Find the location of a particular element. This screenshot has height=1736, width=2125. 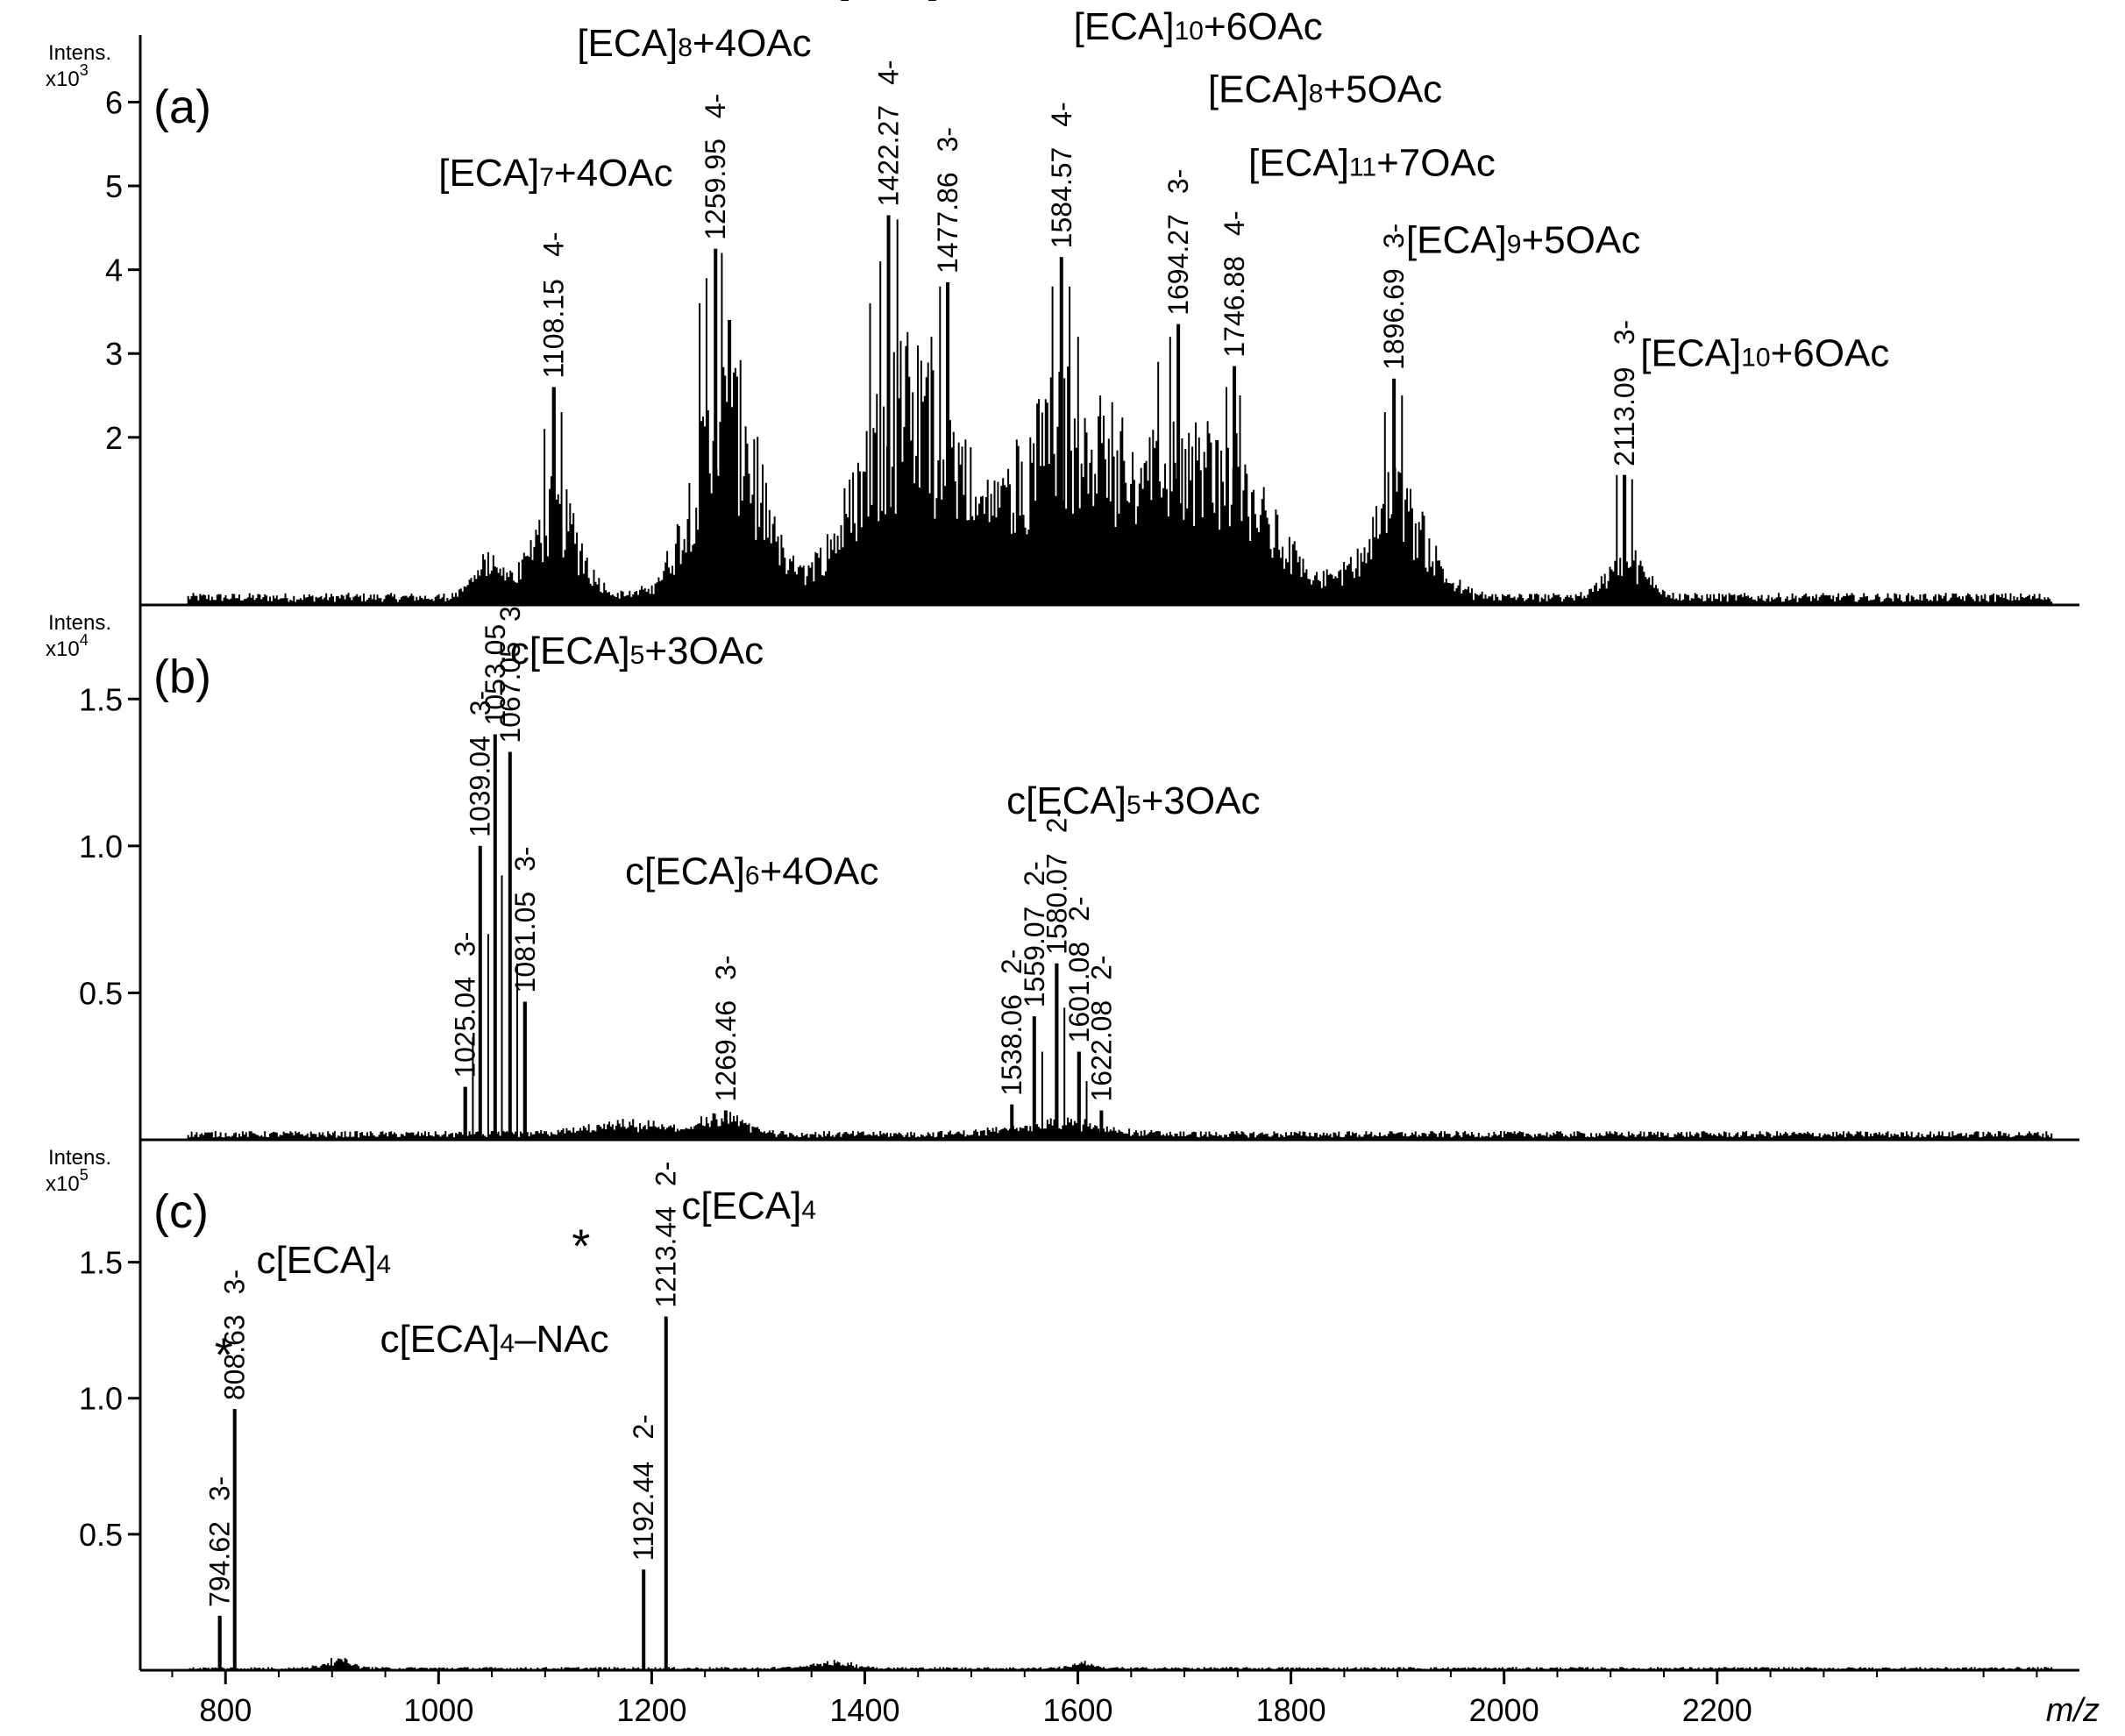

x-tick-label: 1200 is located at coordinates (651, 1710).